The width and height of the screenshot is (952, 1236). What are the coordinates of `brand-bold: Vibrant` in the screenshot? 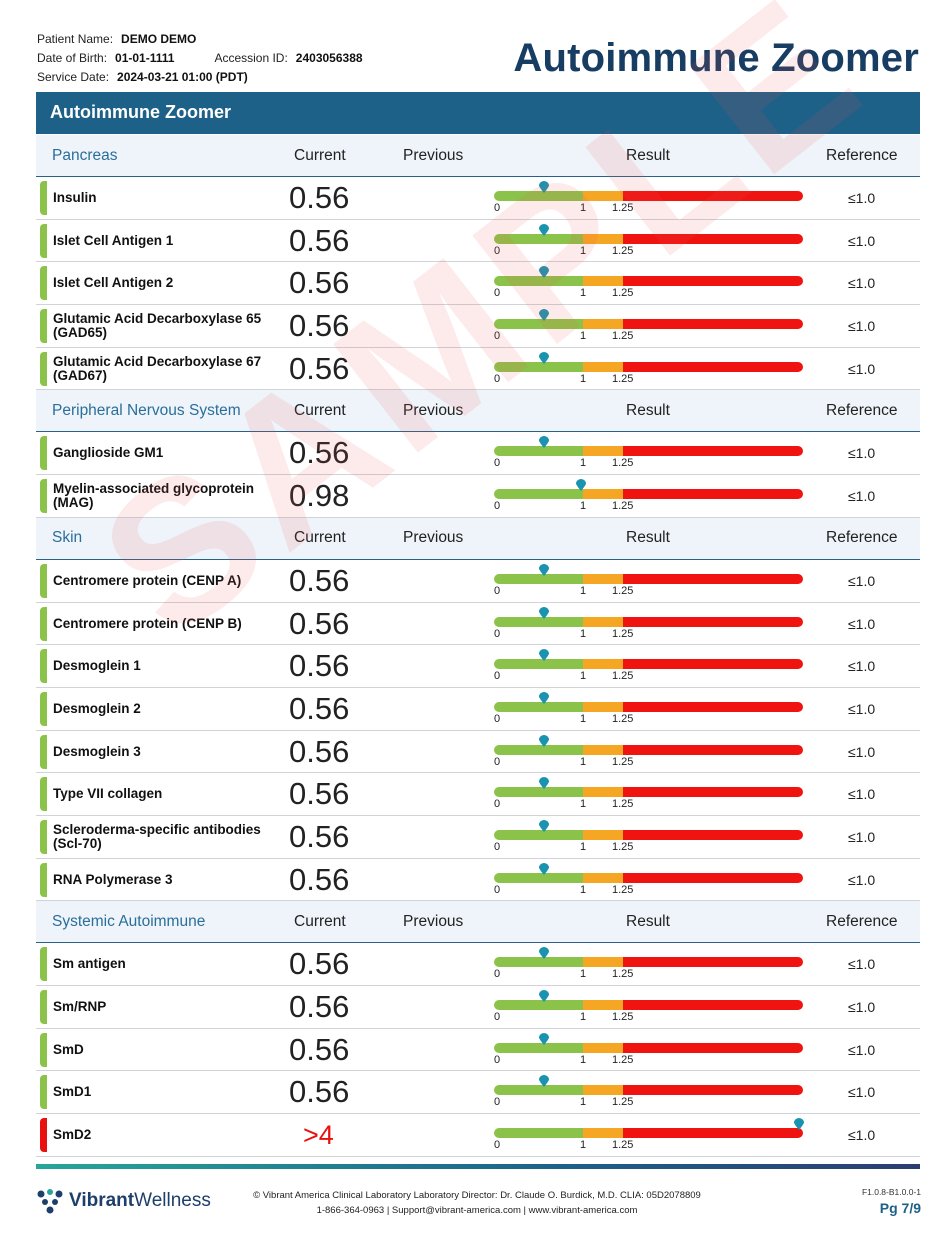 It's located at (102, 1200).